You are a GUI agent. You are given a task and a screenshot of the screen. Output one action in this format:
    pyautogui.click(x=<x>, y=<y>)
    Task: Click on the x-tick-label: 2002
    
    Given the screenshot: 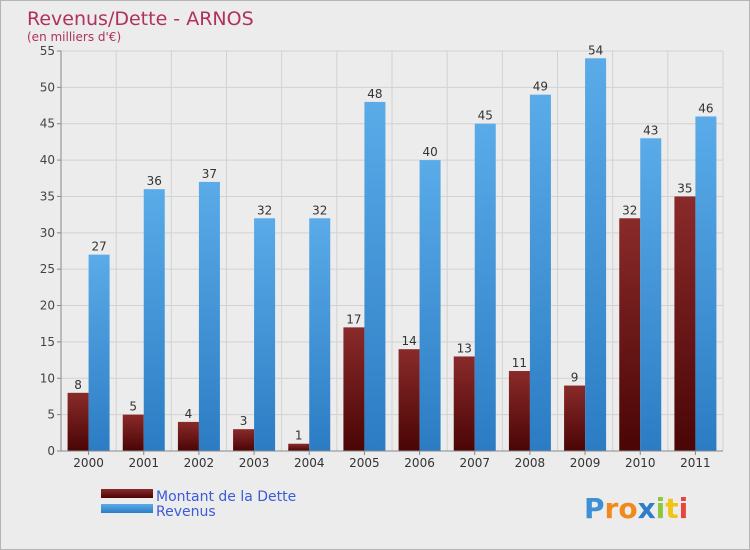 What is the action you would take?
    pyautogui.click(x=199, y=463)
    